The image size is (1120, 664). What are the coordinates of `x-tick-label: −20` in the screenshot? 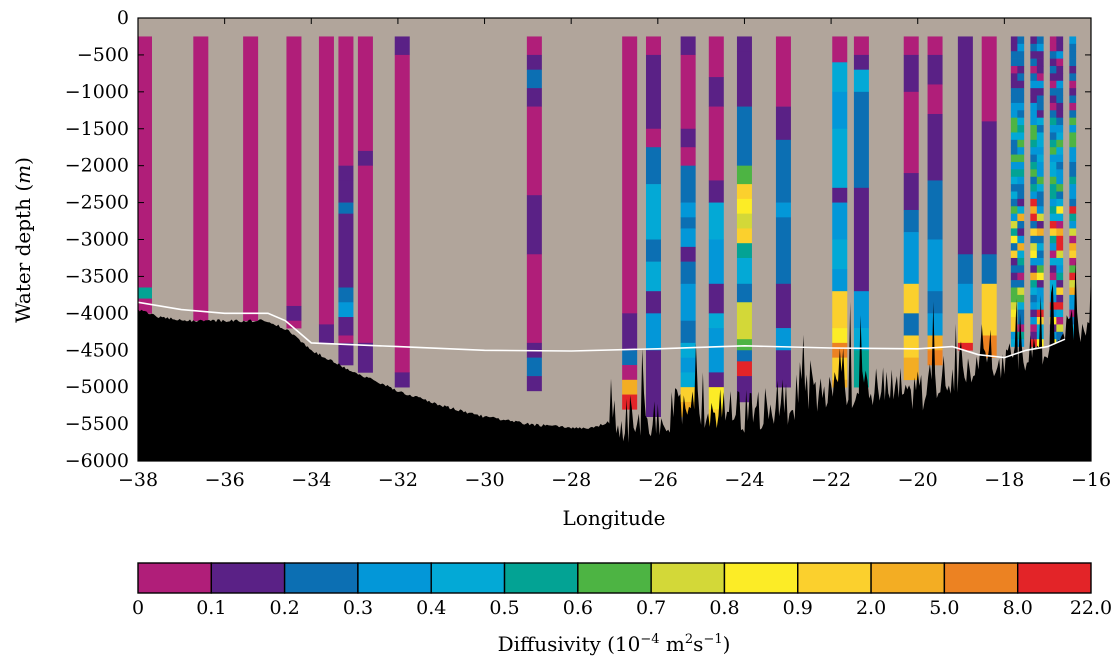 It's located at (918, 480).